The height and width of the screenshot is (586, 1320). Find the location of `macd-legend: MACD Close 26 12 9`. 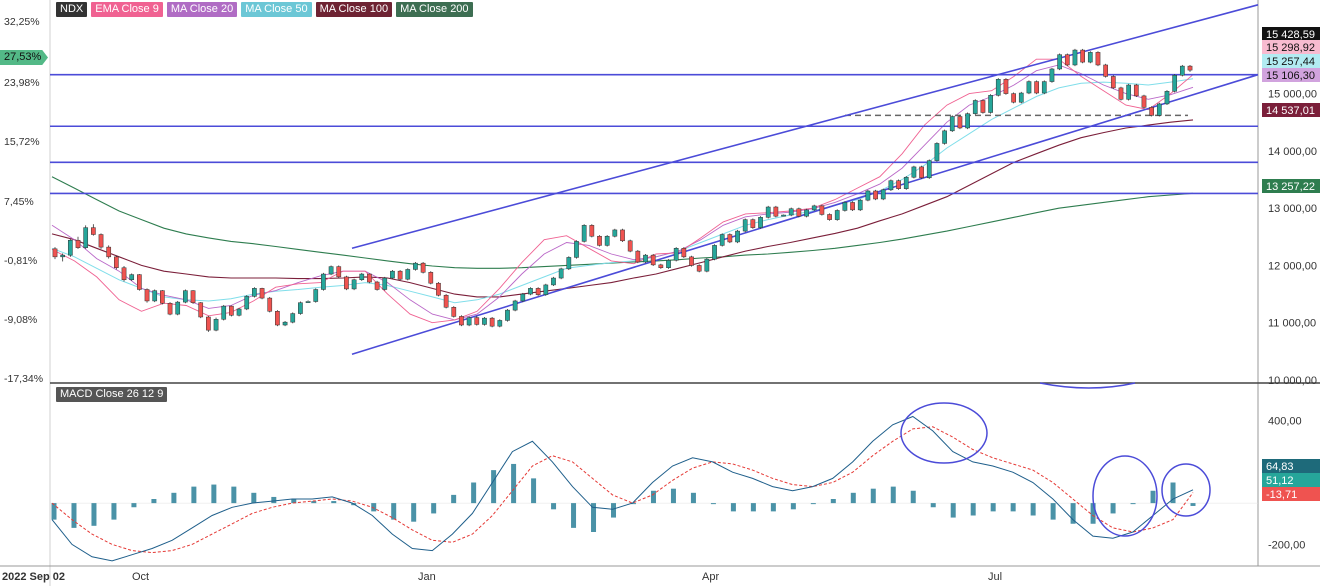

macd-legend: MACD Close 26 12 9 is located at coordinates (112, 394).